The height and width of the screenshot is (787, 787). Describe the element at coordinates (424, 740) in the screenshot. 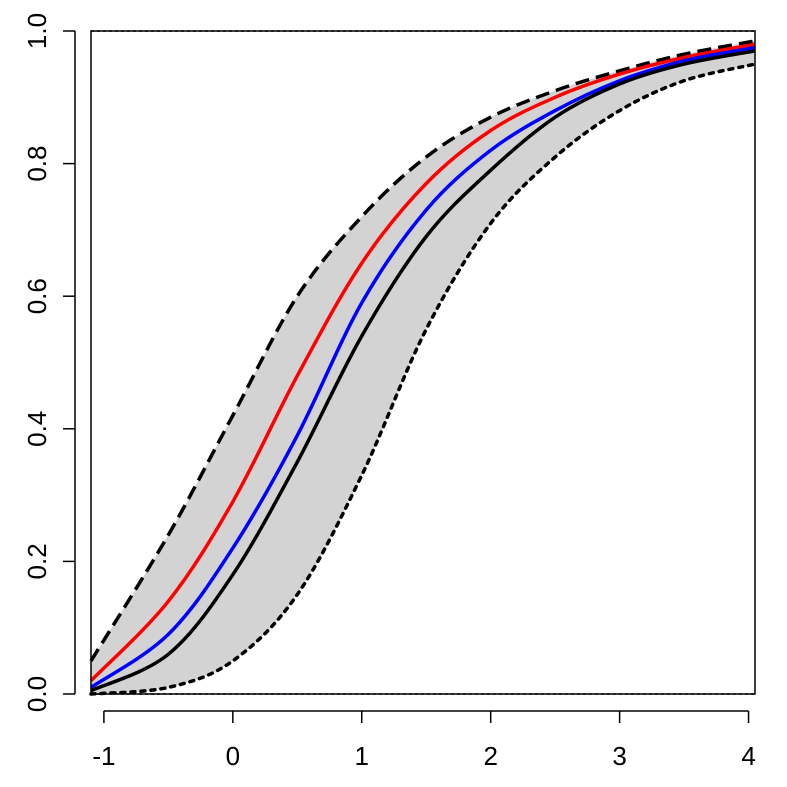

I see `x-axis: -1 0 1 2 3 4` at that location.